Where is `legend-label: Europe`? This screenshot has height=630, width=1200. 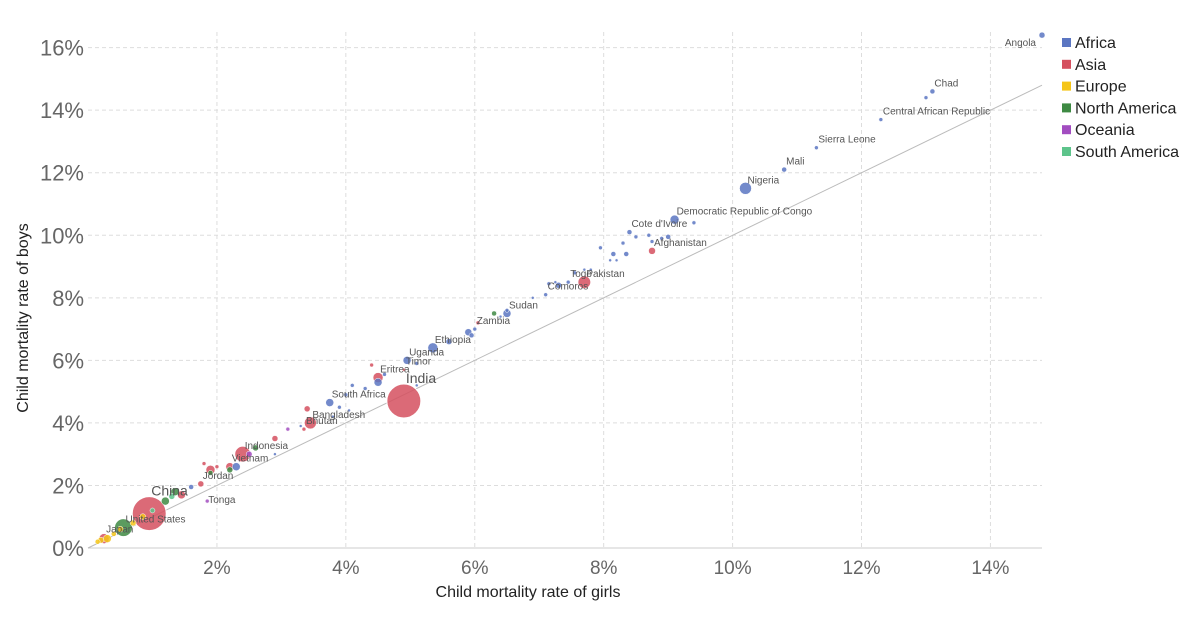
legend-label: Europe is located at coordinates (1101, 87).